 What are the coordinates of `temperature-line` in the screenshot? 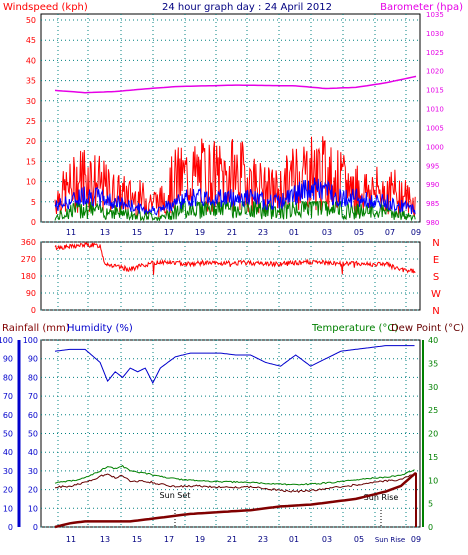 It's located at (234, 475).